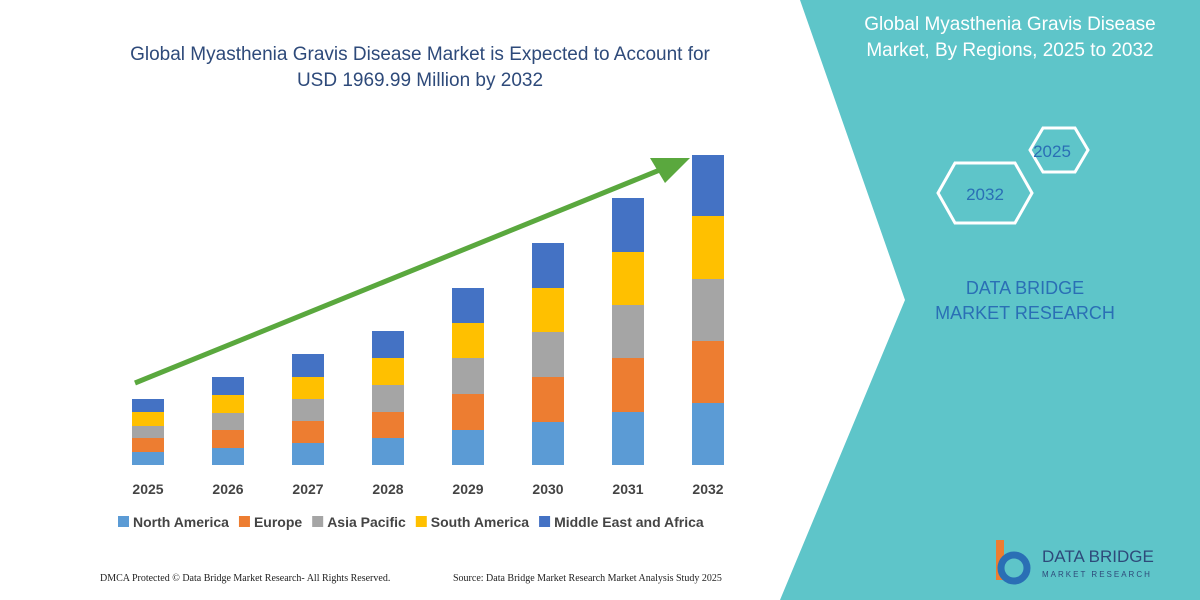 Image resolution: width=1200 pixels, height=600 pixels. Describe the element at coordinates (547, 489) in the screenshot. I see `x-tick-label: 2030` at that location.